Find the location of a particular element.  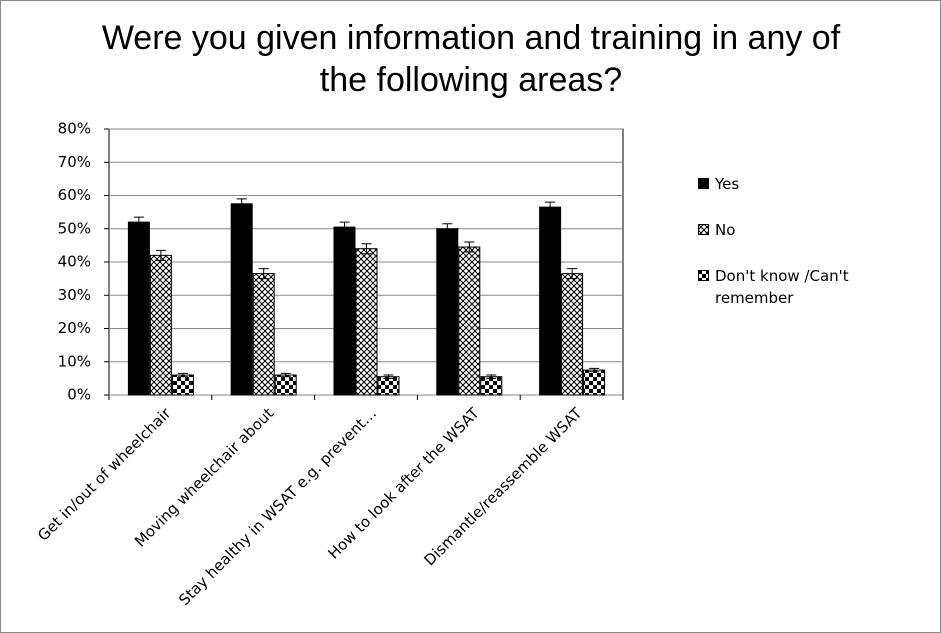

y-tick-label: 10% is located at coordinates (74, 361).